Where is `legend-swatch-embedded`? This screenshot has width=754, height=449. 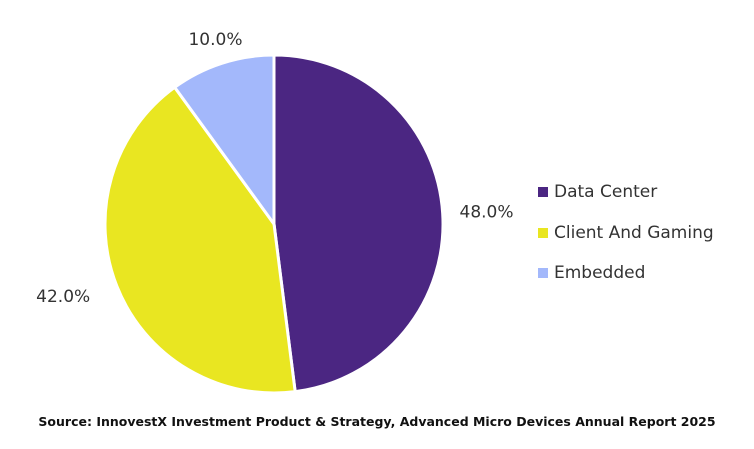
legend-swatch-embedded is located at coordinates (543, 273).